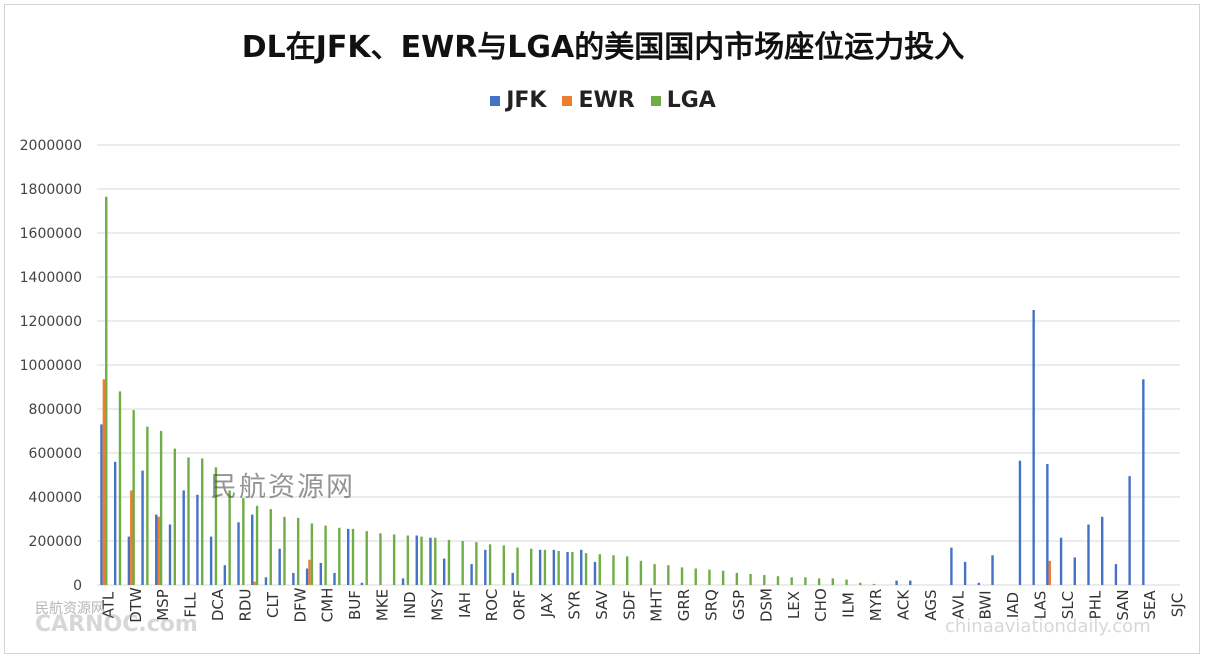 The width and height of the screenshot is (1206, 660). Describe the element at coordinates (567, 568) in the screenshot. I see `bar-jfk-syr` at that location.